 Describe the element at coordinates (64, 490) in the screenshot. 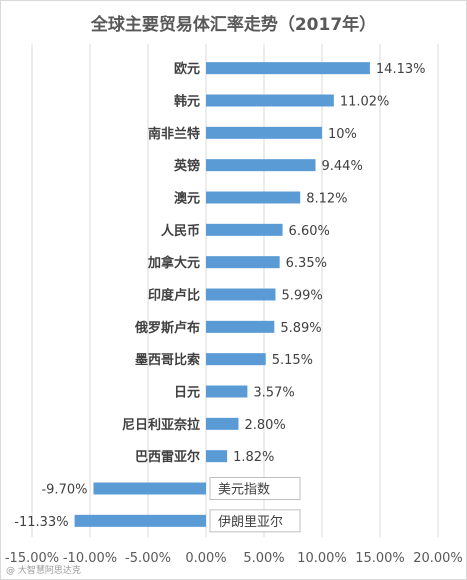

I see `data-label: -9.70%` at that location.